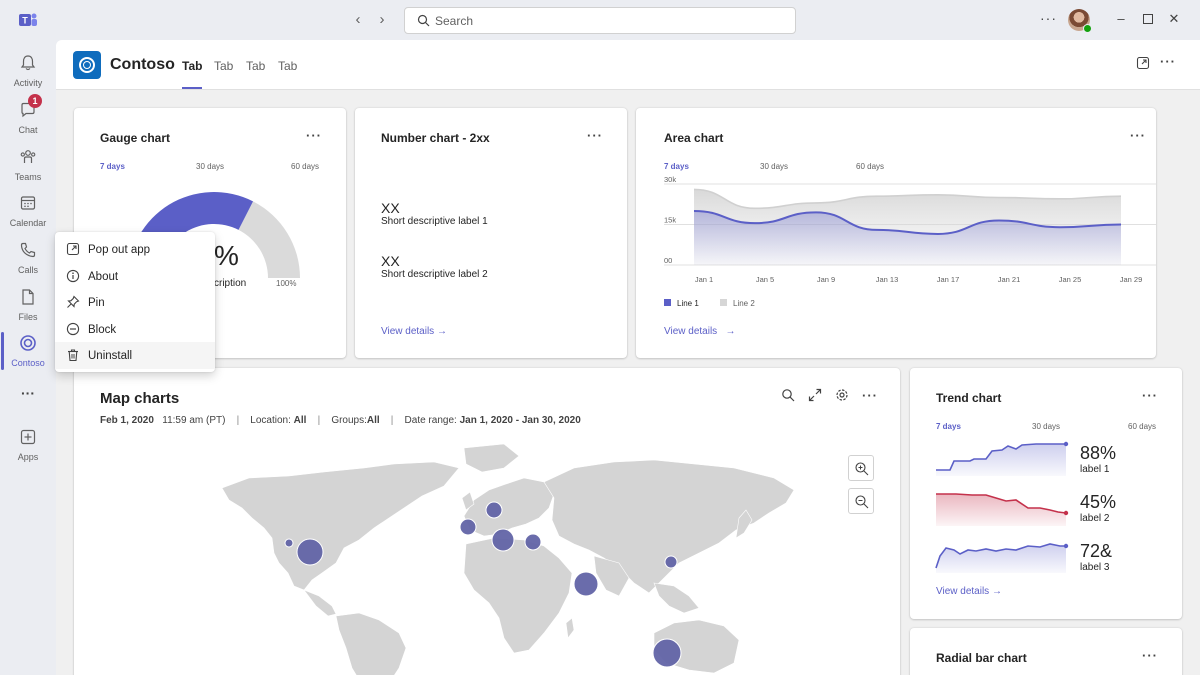 The image size is (1200, 675). What do you see at coordinates (1080, 21) in the screenshot?
I see `avatar` at bounding box center [1080, 21].